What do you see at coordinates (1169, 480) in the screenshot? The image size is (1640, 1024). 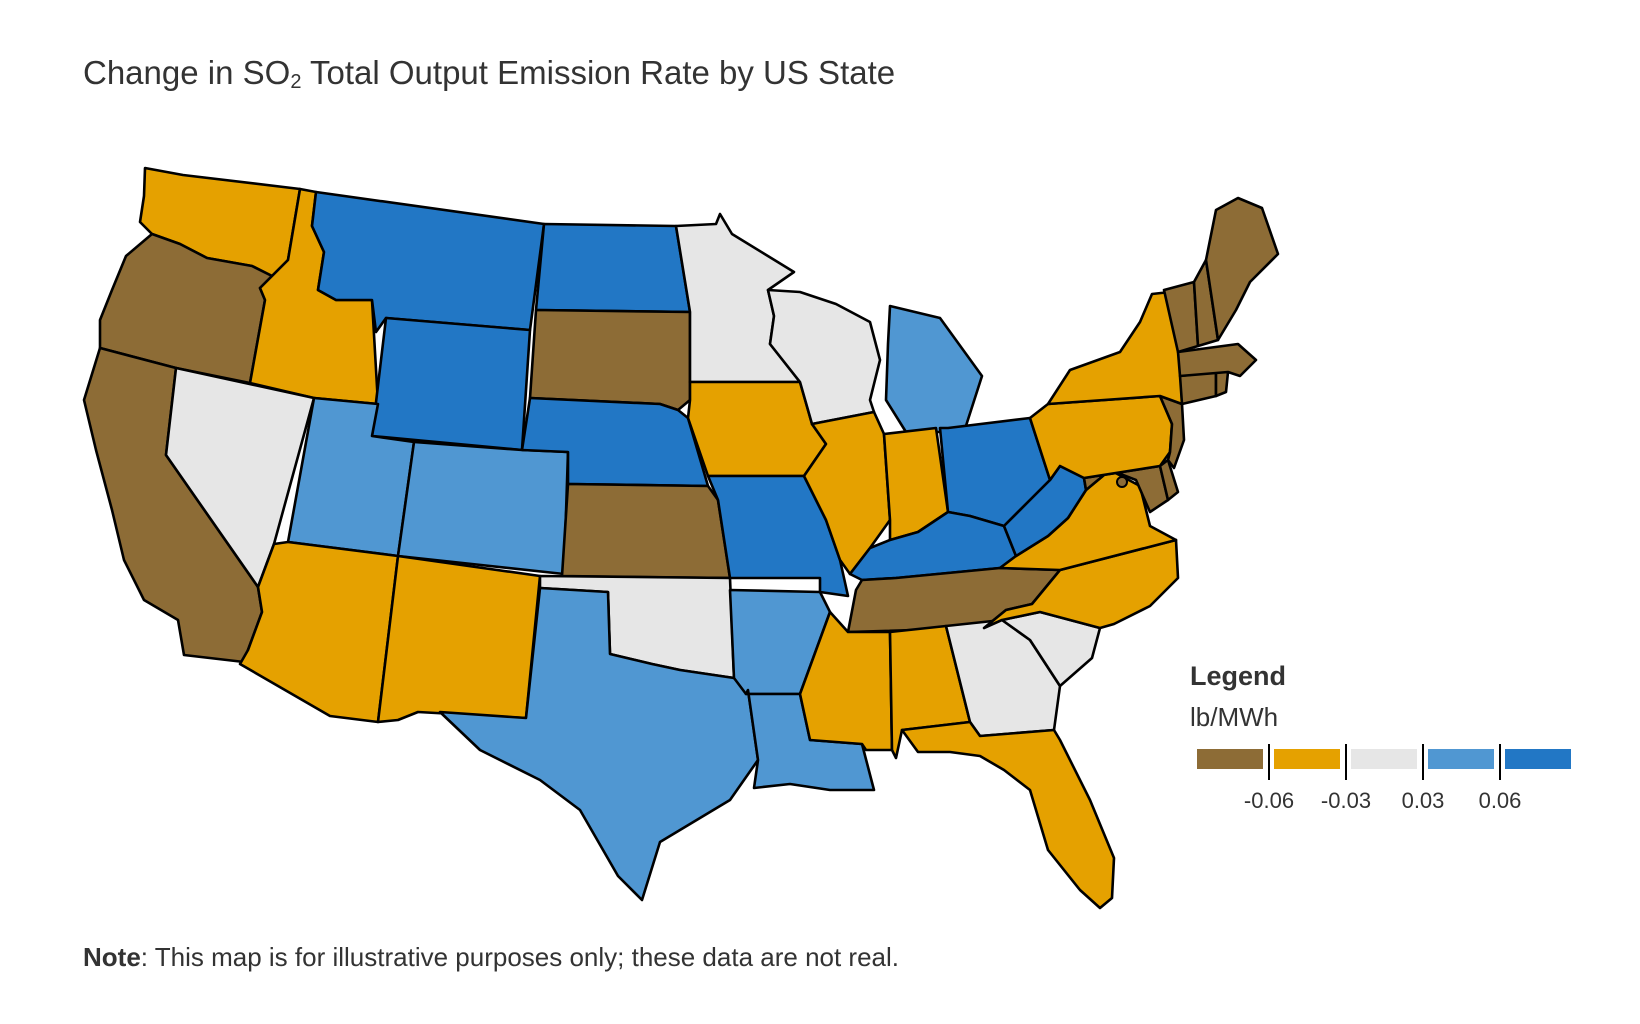 I see `state-delaware: Delaware` at bounding box center [1169, 480].